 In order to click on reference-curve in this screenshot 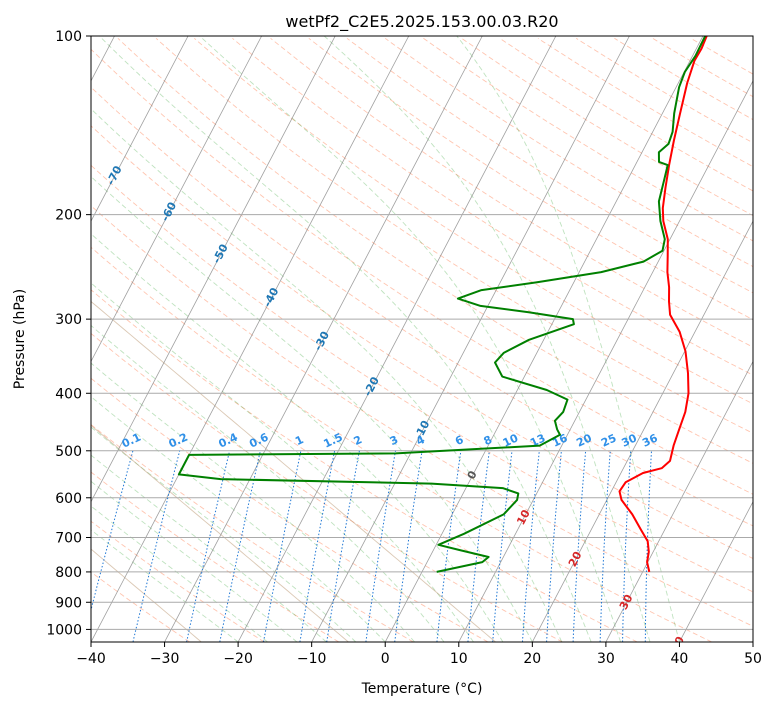, I will do `click(220, 533)`.